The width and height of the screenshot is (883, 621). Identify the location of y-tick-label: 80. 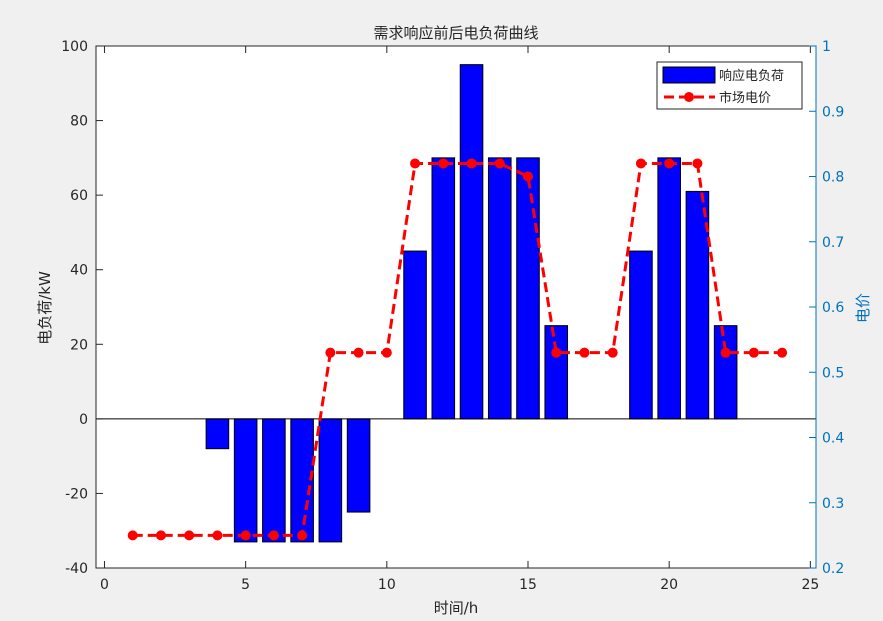
(79, 122).